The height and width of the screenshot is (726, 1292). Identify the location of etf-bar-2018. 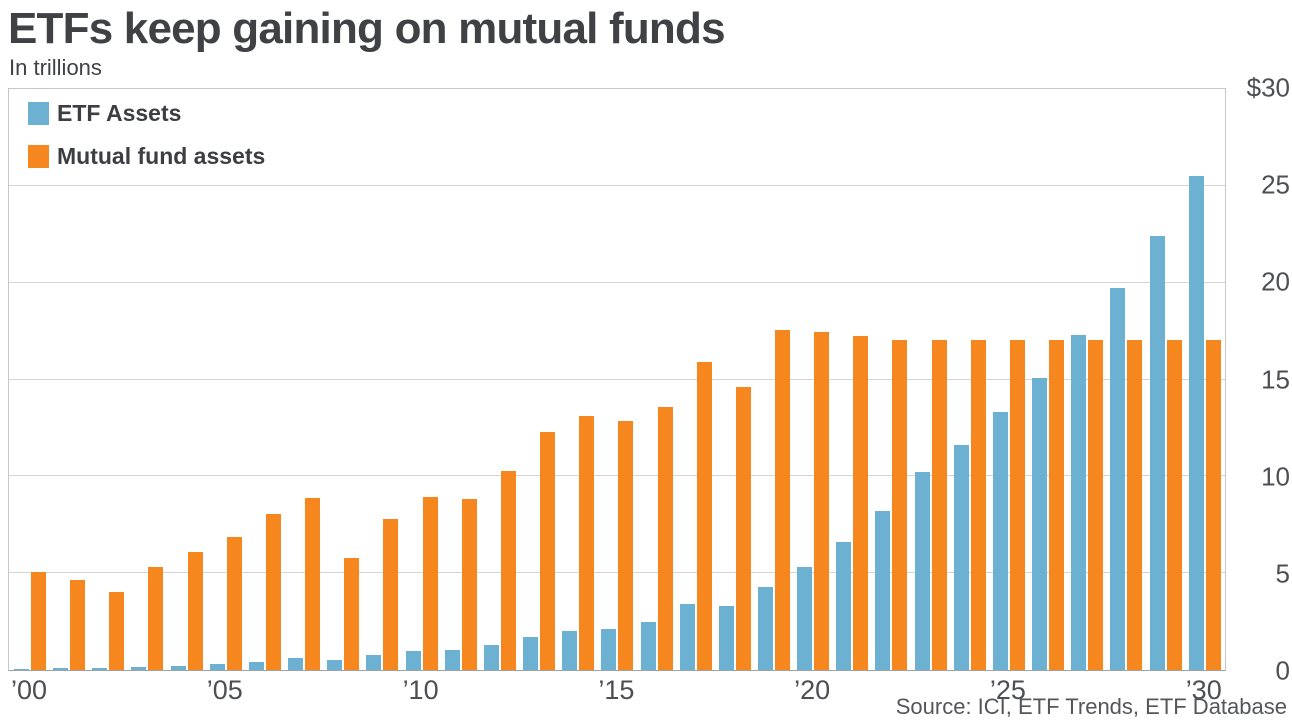
(726, 638).